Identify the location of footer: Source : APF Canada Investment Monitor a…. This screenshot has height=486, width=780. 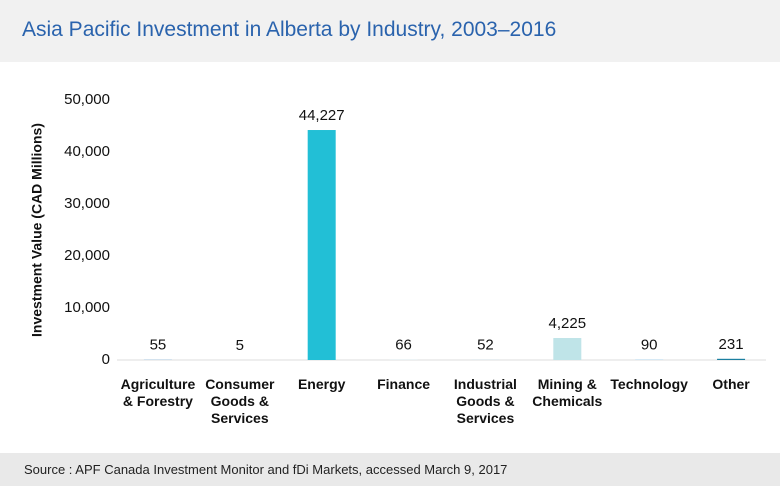
(390, 469).